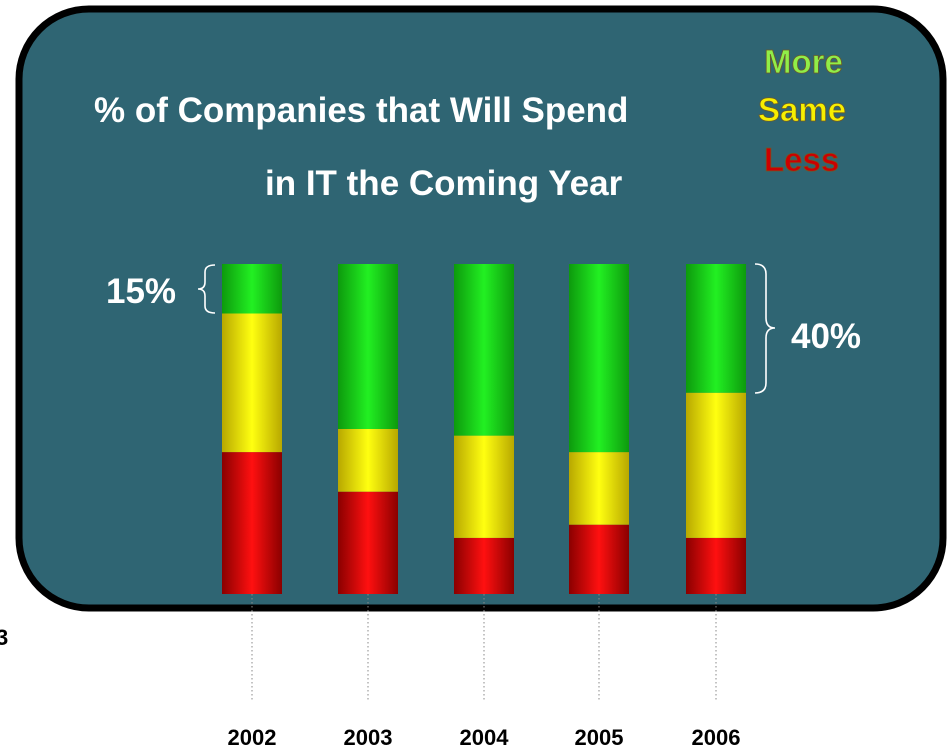  I want to click on annotation-15-percent: 15%, so click(141, 291).